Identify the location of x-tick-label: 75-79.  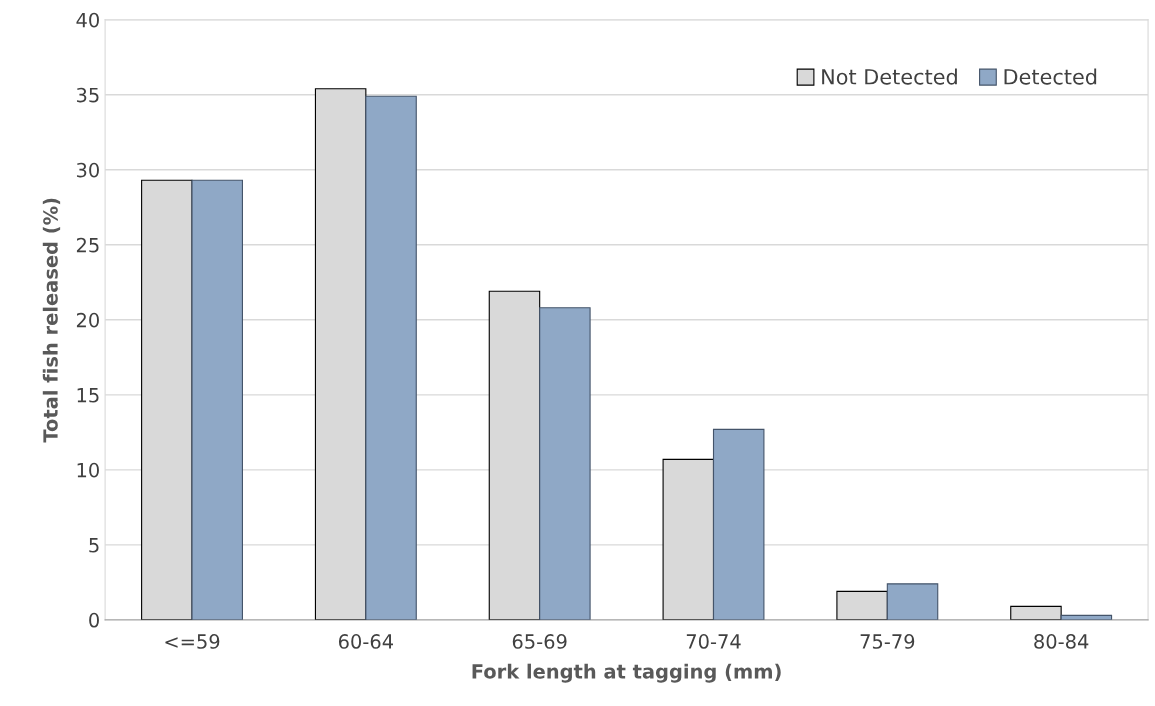
(887, 641).